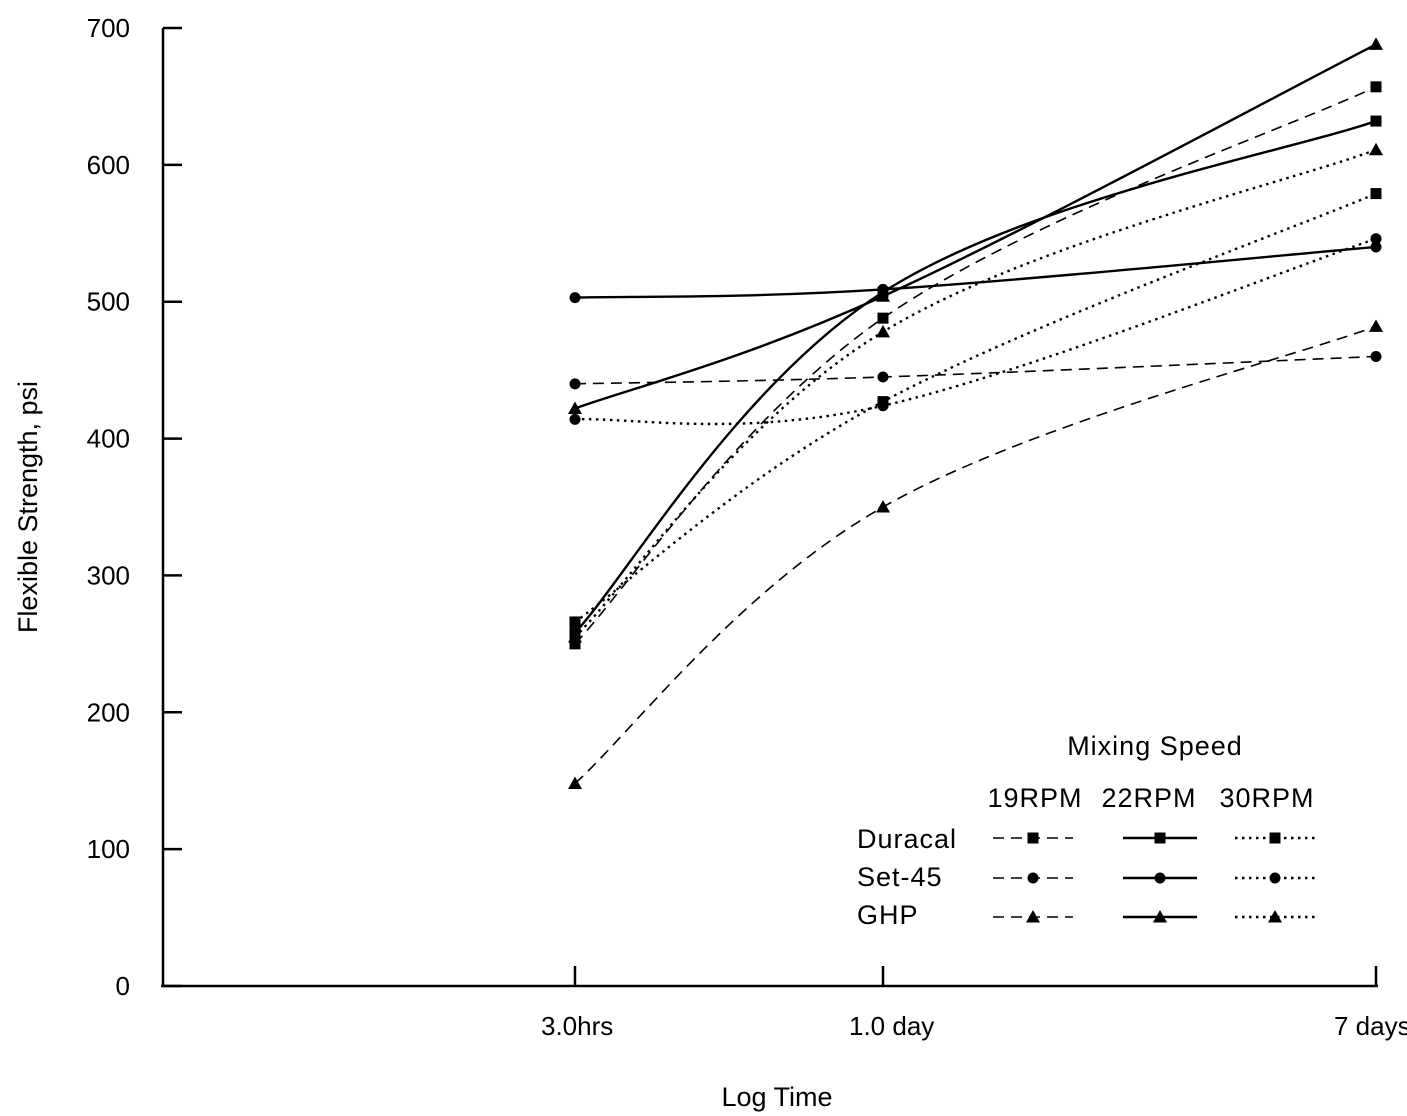 The image size is (1407, 1116). Describe the element at coordinates (1266, 798) in the screenshot. I see `legend-col-30rpm: 30RPM` at that location.